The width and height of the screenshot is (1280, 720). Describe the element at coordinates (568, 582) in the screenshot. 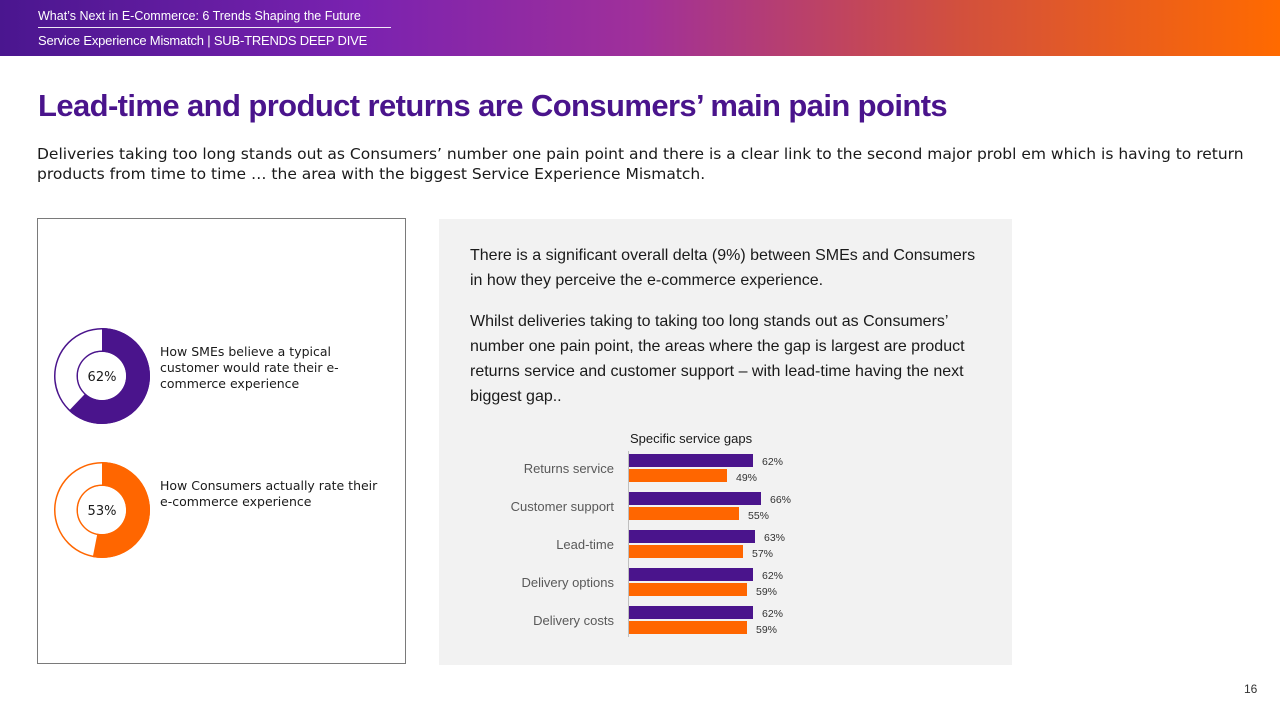

I see `category-label-delivery-options: Delivery options` at that location.